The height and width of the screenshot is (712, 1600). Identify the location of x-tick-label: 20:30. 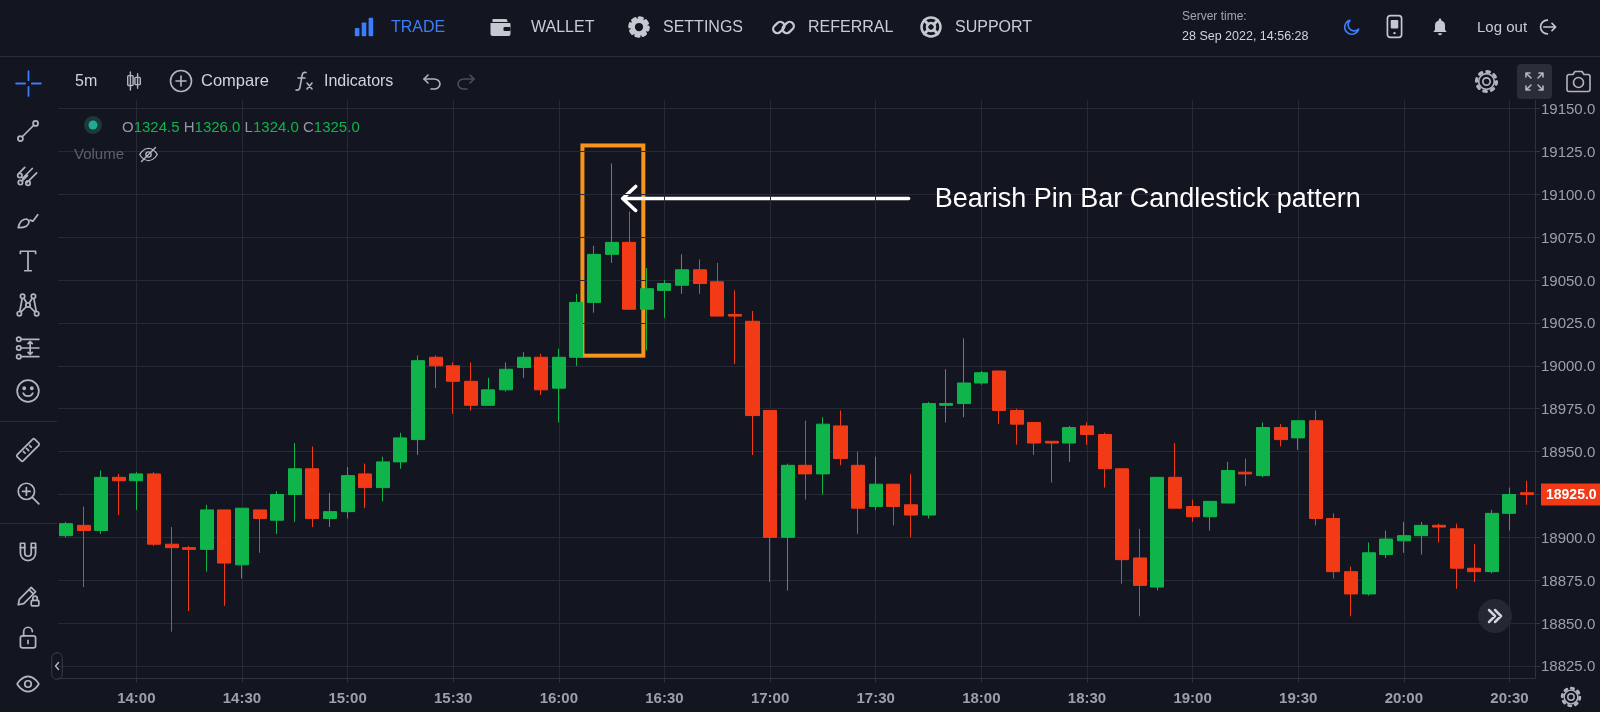
(1509, 697).